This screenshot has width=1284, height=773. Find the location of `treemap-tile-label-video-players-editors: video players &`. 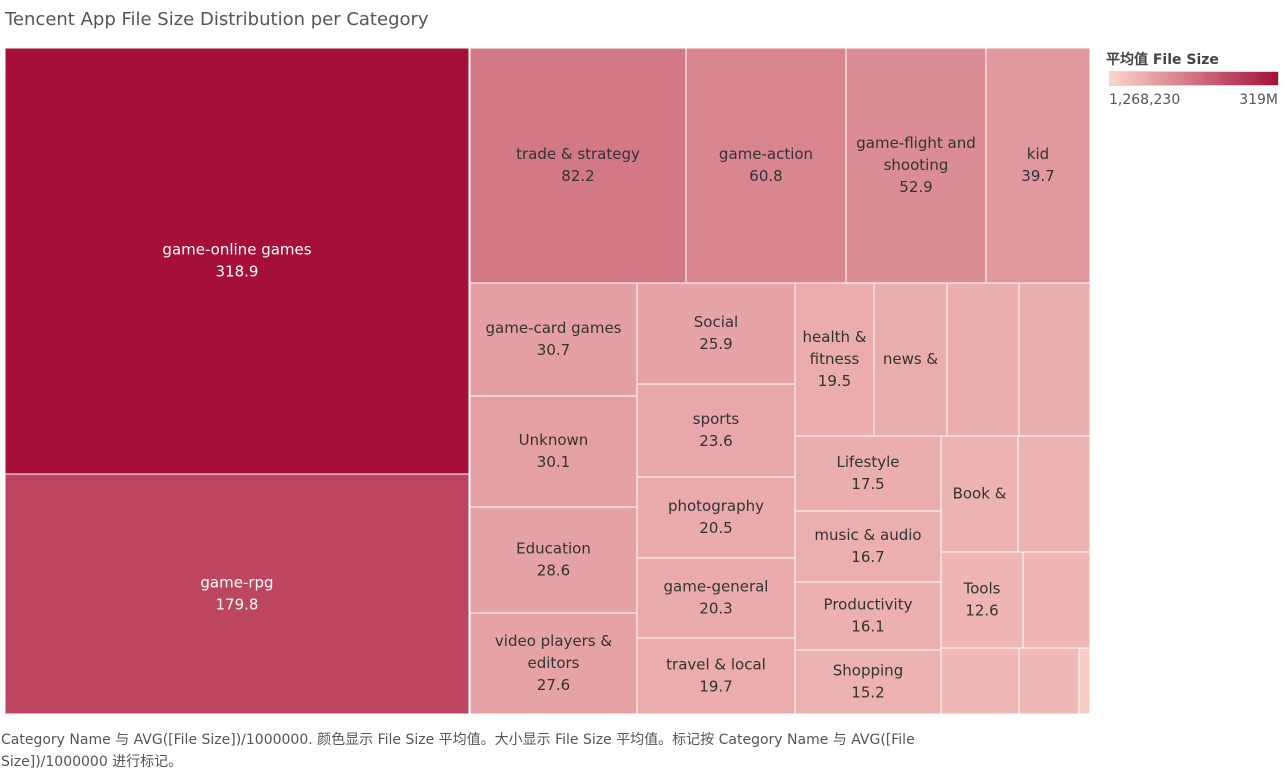

treemap-tile-label-video-players-editors: video players & is located at coordinates (553, 641).